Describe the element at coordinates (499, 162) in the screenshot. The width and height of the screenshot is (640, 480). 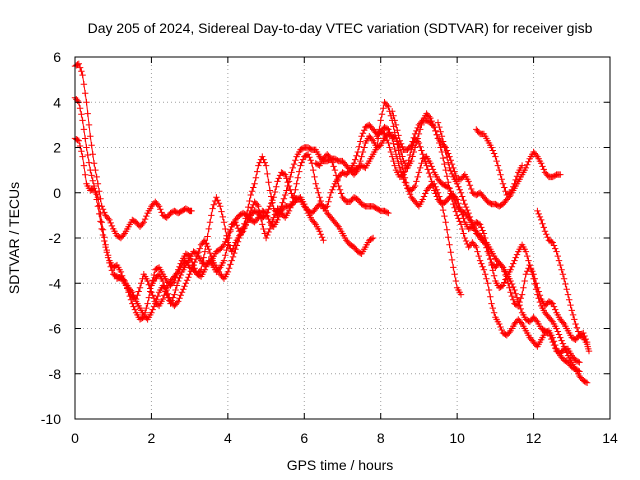
I see `series-markers` at that location.